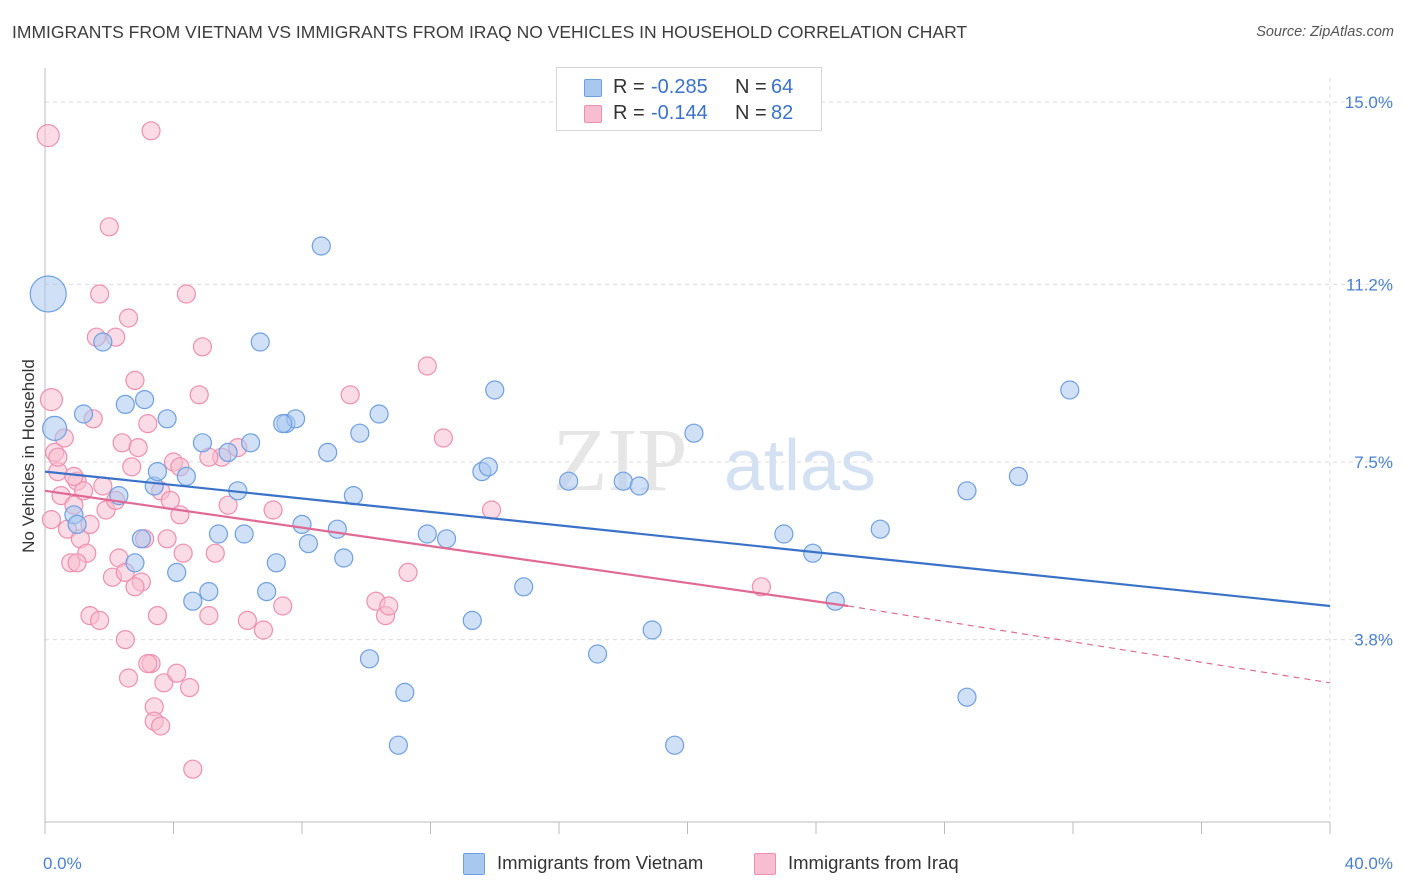 The height and width of the screenshot is (892, 1406). I want to click on bottom-legend-label-vietnam: Immigrants from Vietnam, so click(600, 862).